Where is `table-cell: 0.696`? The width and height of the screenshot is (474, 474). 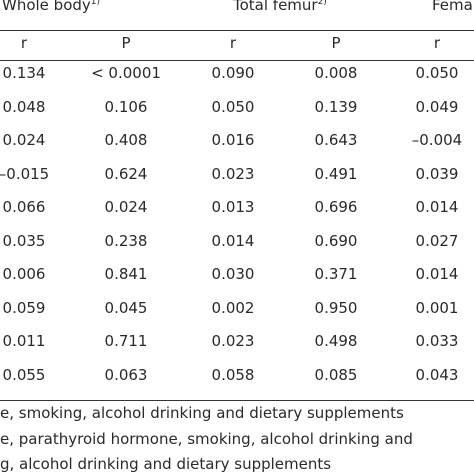
table-cell: 0.696 is located at coordinates (336, 207).